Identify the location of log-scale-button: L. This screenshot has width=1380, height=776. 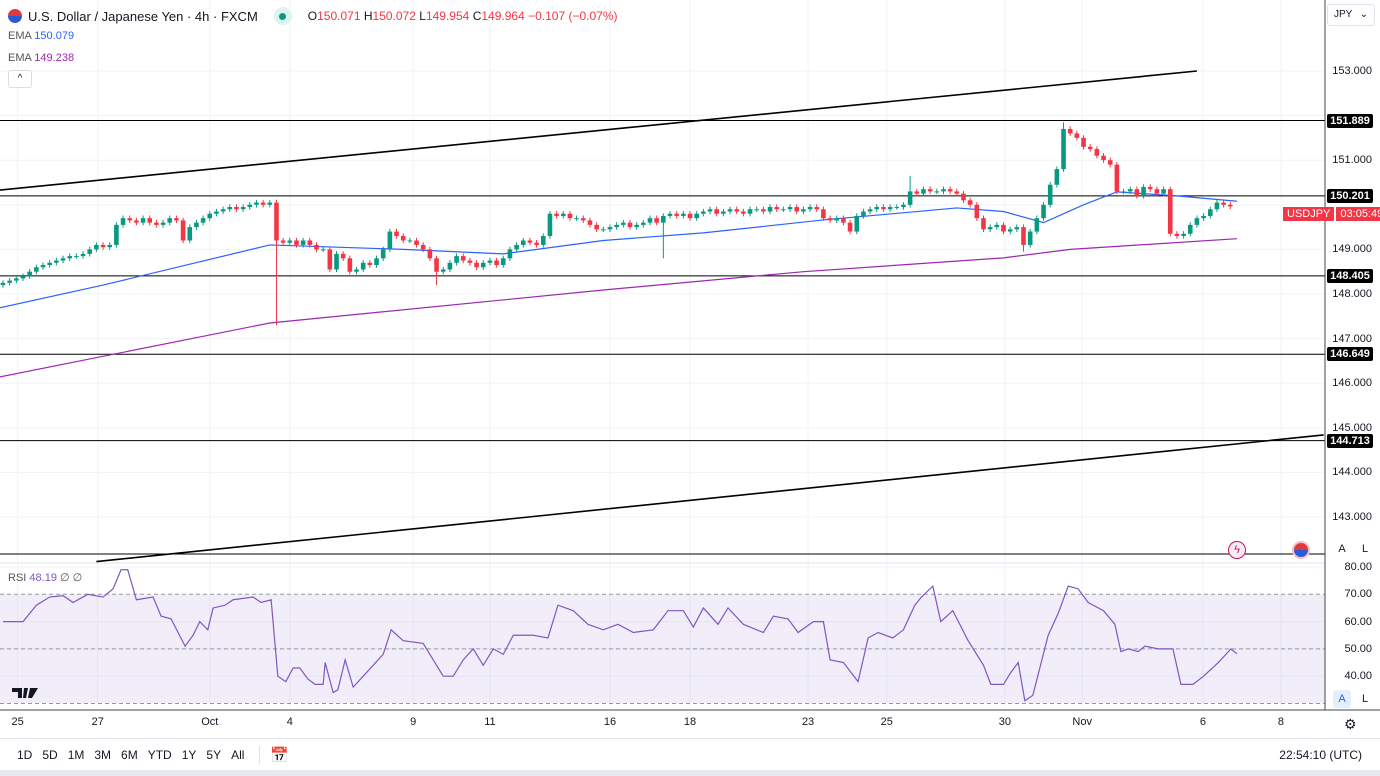
(1365, 549).